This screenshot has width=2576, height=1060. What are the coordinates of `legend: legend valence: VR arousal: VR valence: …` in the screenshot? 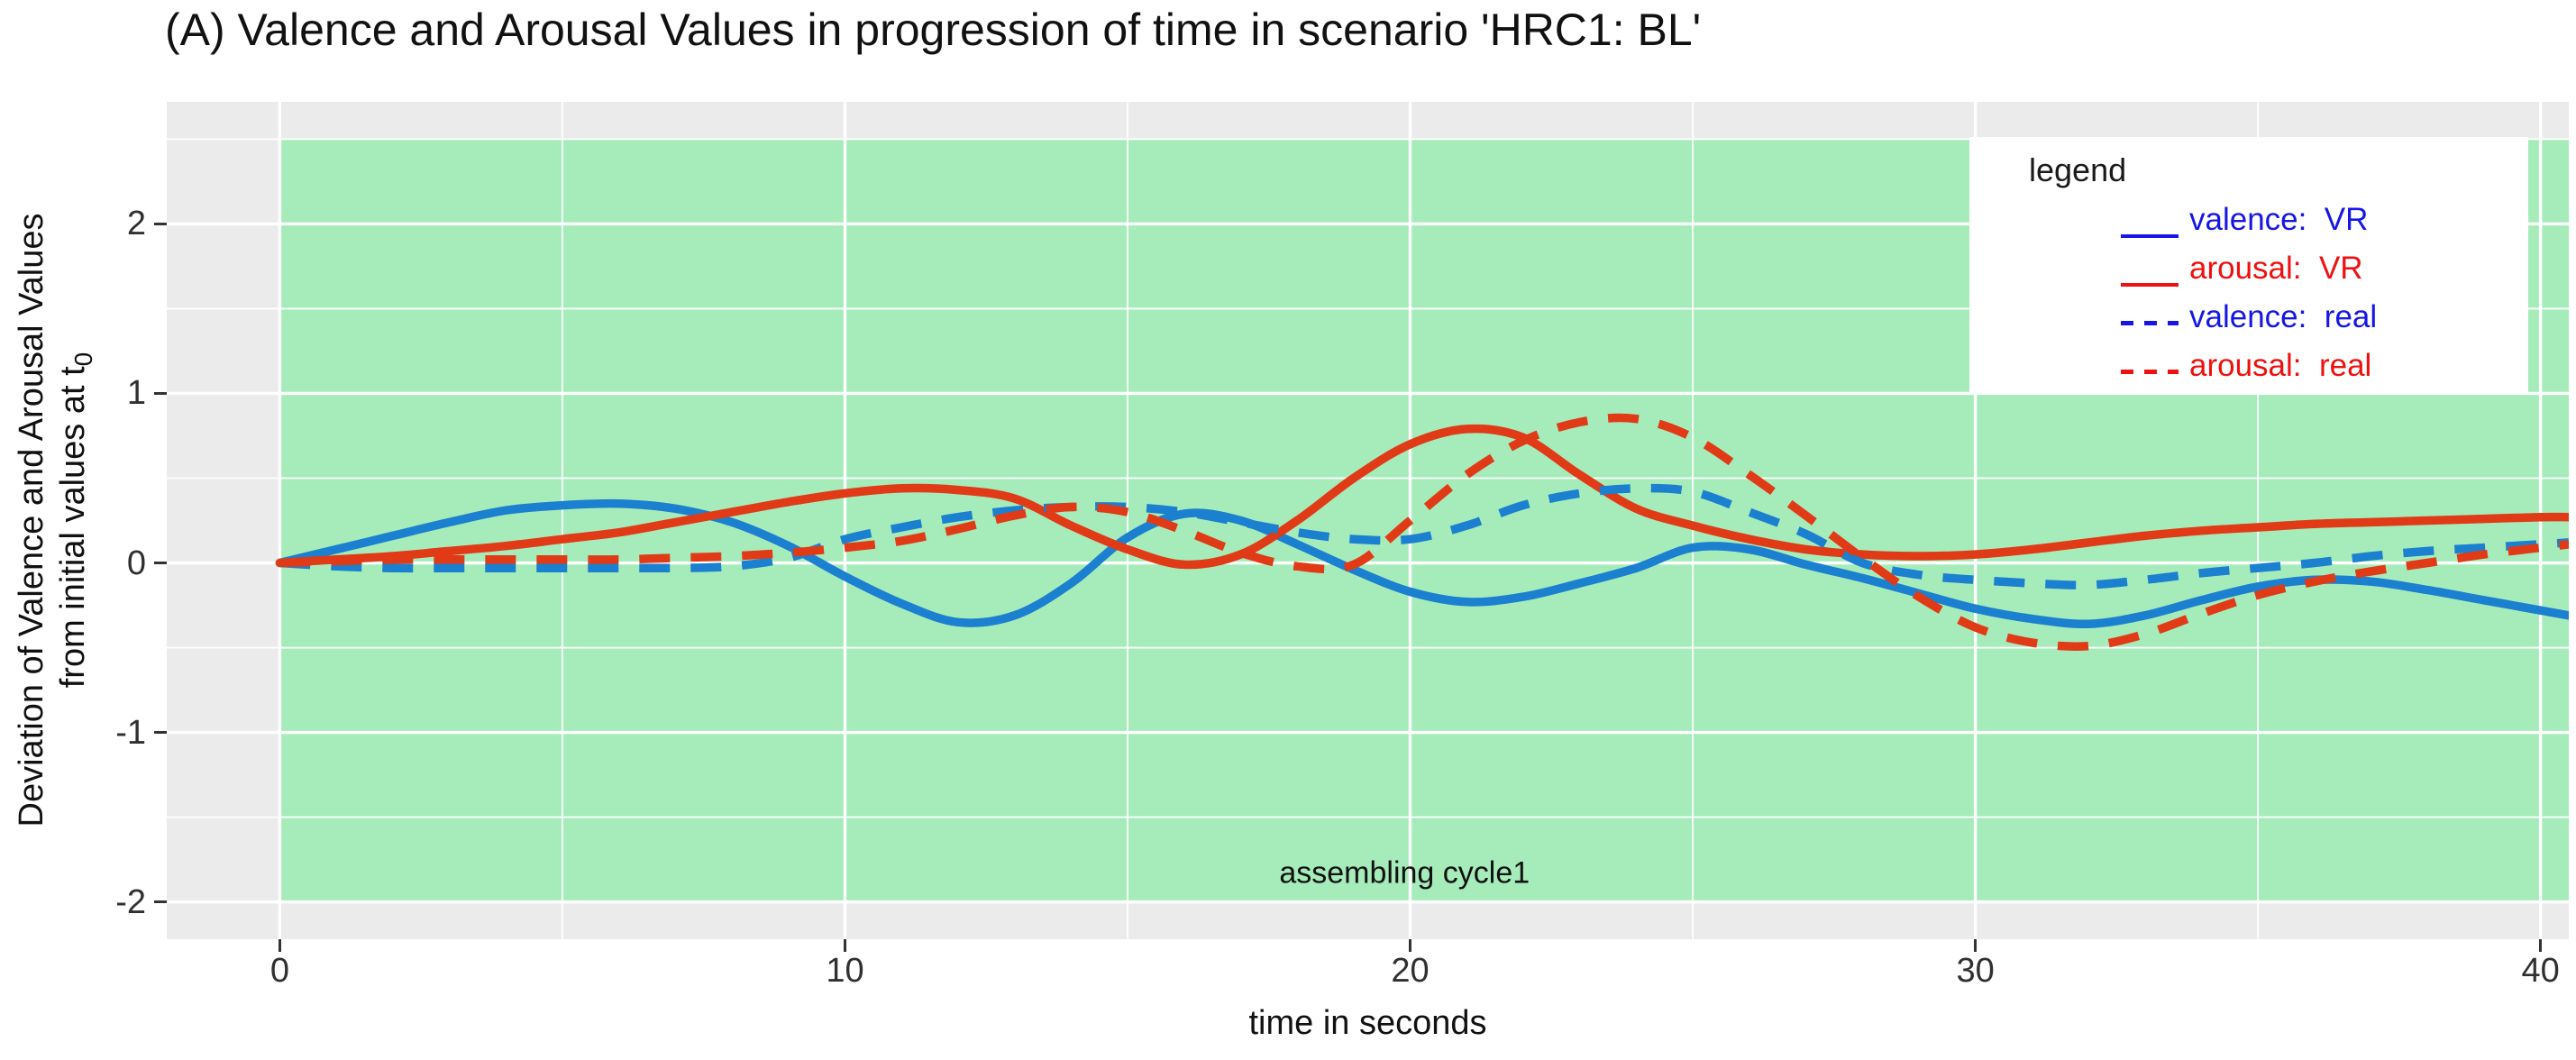 It's located at (2248, 266).